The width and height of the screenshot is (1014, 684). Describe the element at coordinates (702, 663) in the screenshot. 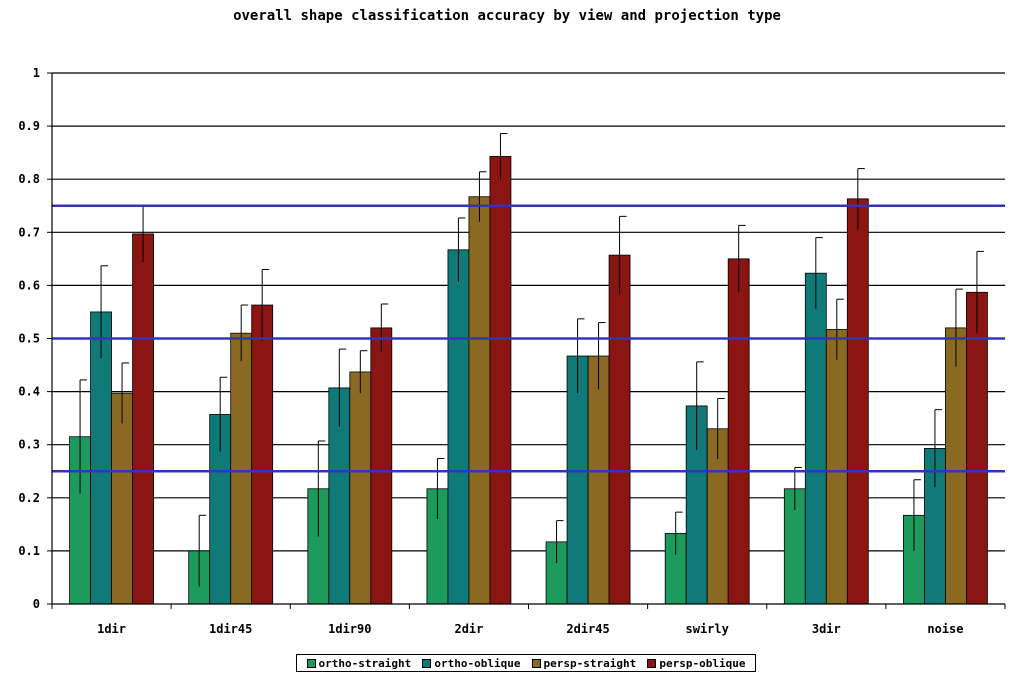

I see `legend-label: persp-oblique` at that location.